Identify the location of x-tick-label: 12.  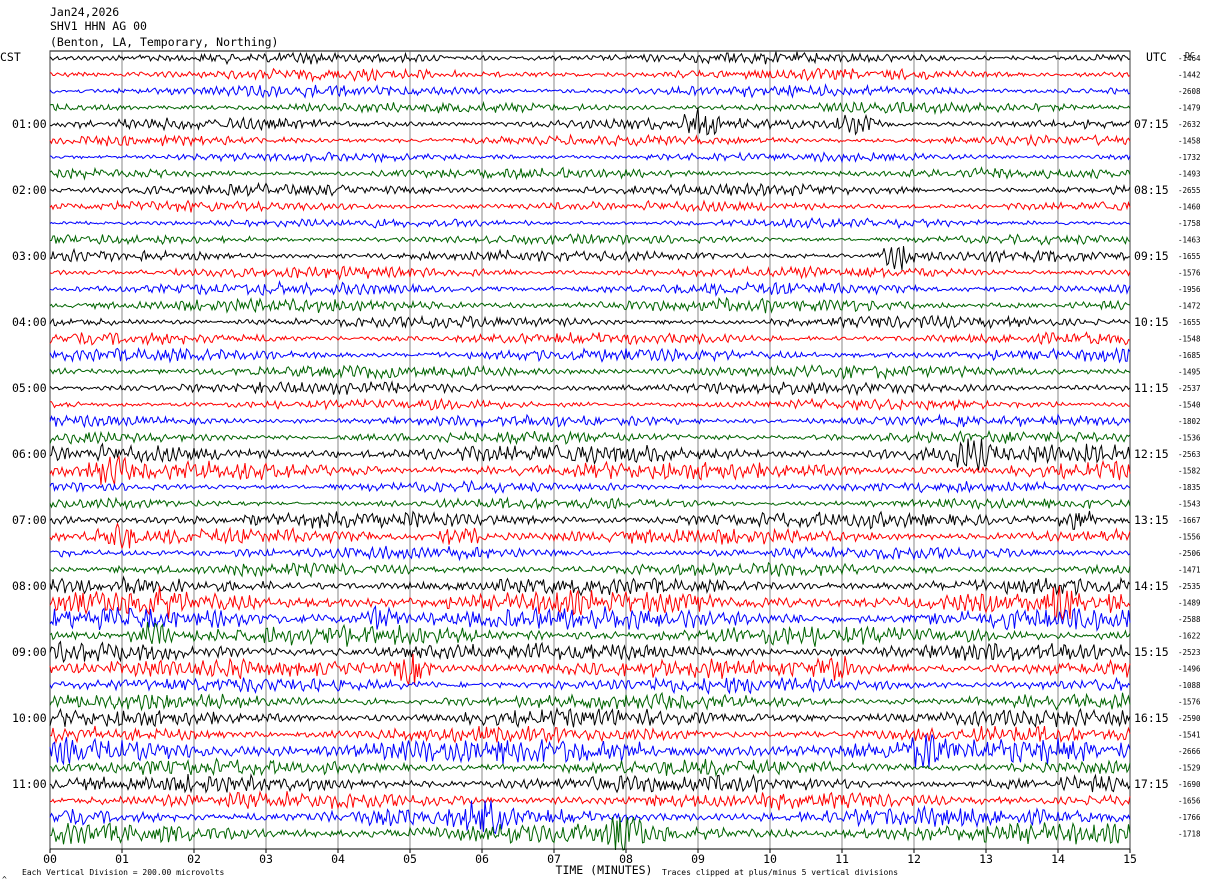
(914, 859).